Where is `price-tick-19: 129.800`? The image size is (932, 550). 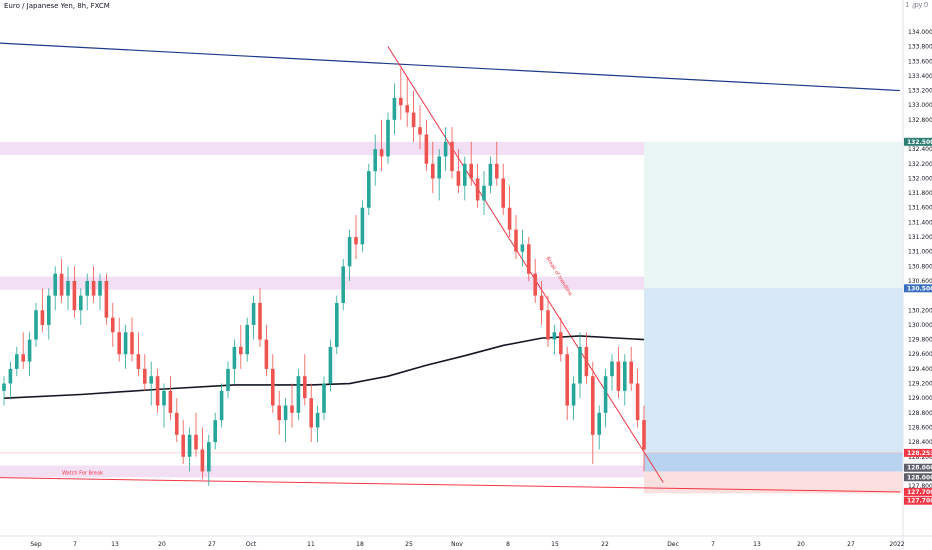 price-tick-19: 129.800 is located at coordinates (920, 340).